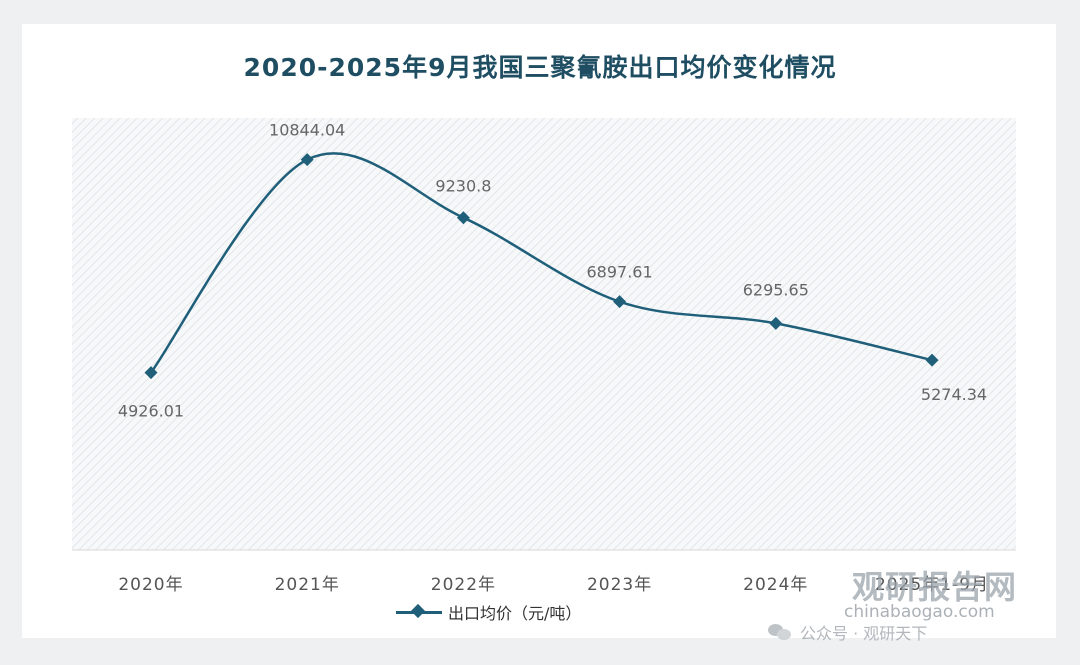 This screenshot has height=665, width=1080. I want to click on x-tick-label-3: 2023年, so click(619, 585).